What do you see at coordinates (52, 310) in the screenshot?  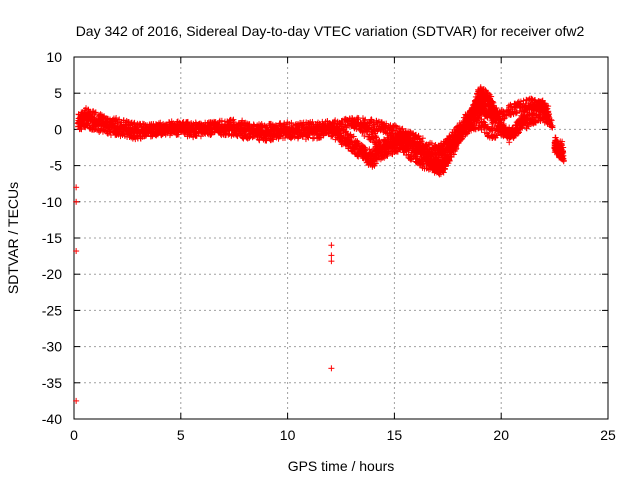 I see `y-tick-label: -25` at bounding box center [52, 310].